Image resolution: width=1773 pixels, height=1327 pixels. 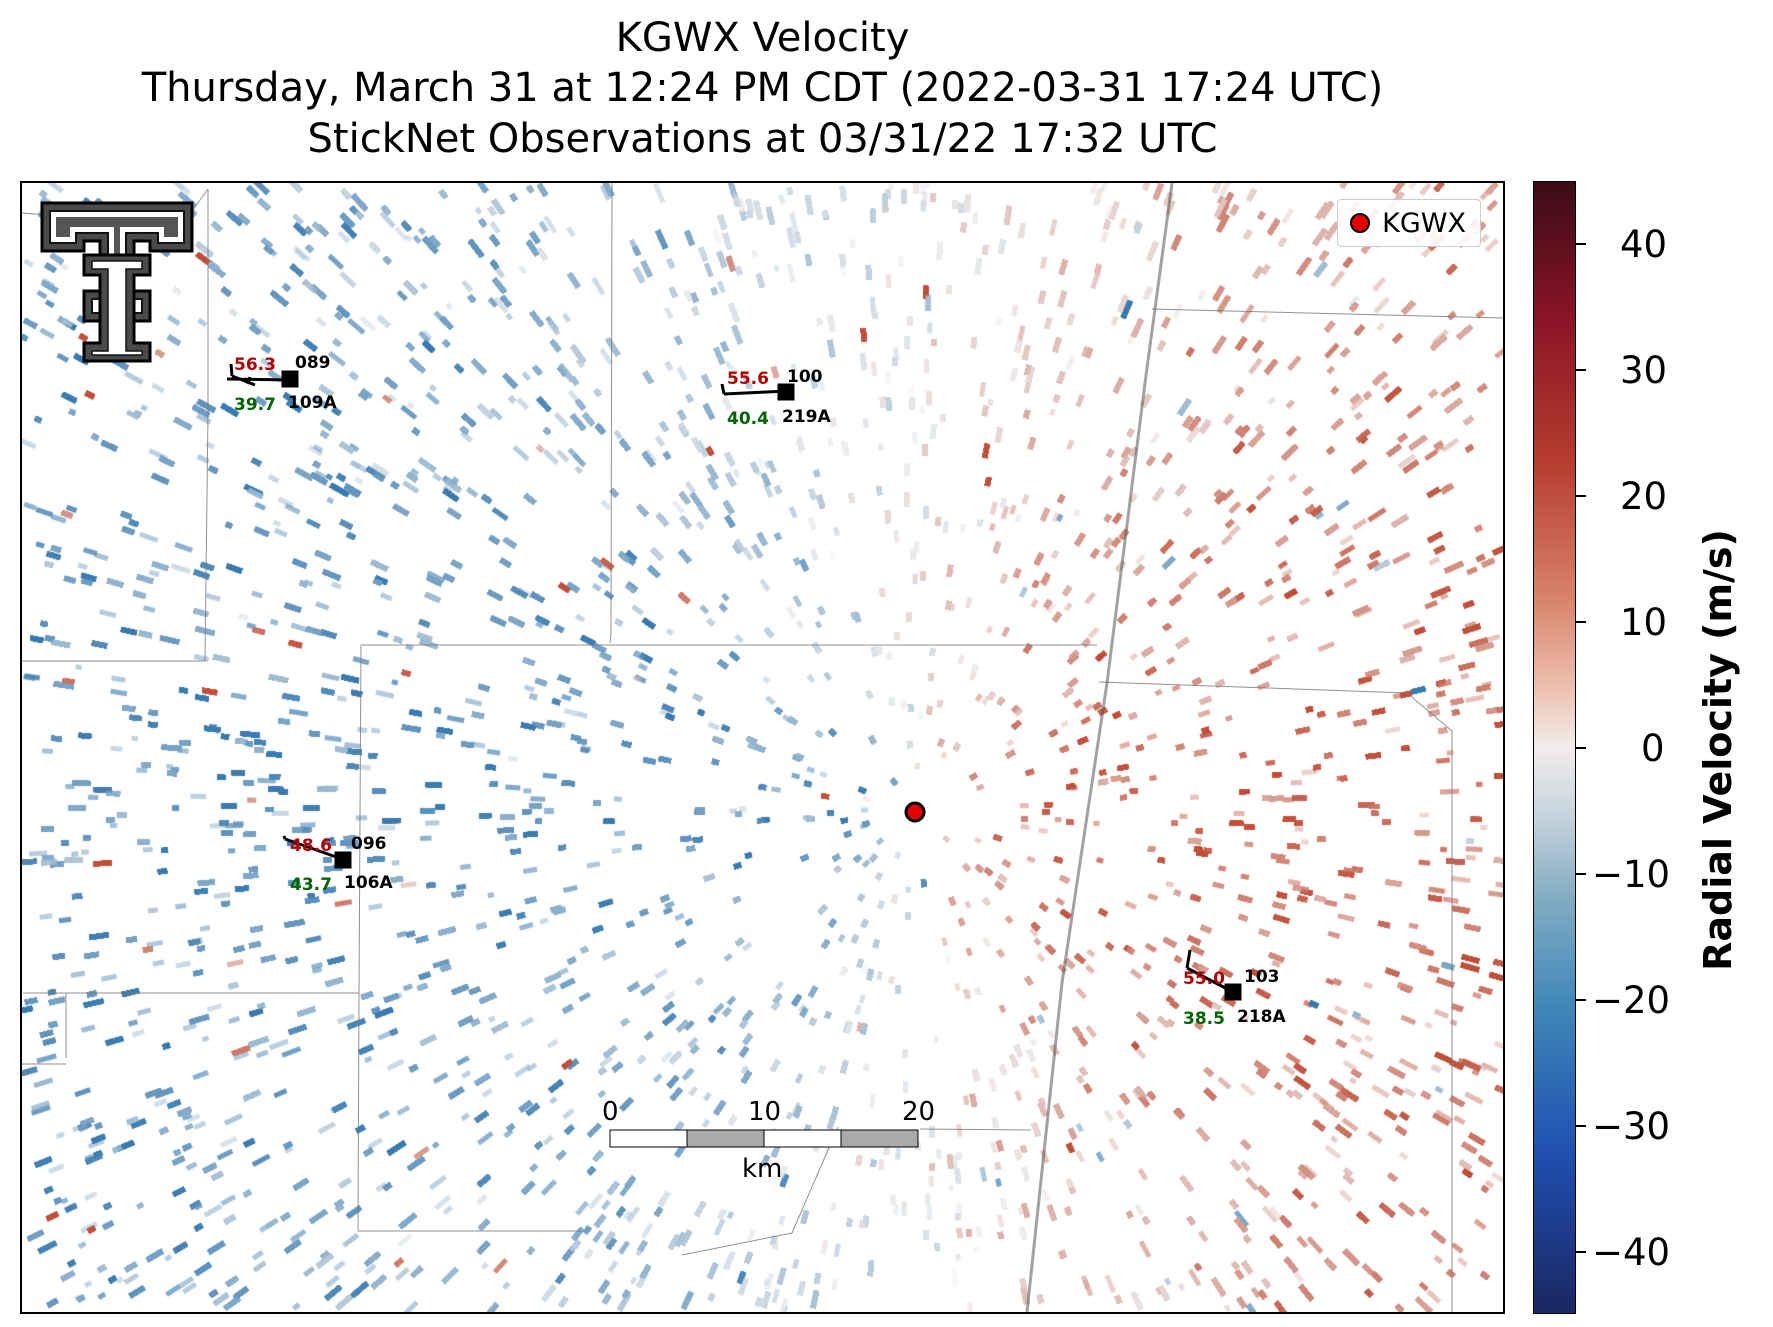 What do you see at coordinates (765, 1112) in the screenshot?
I see `scale-tick-10: 10` at bounding box center [765, 1112].